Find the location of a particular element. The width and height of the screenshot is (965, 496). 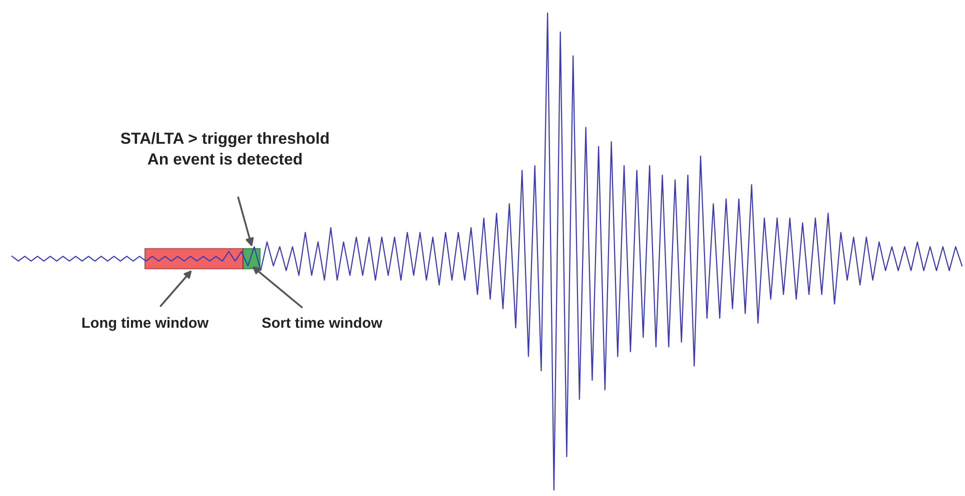

annotation: STA/LTA > trigger threshold An event is detected is located at coordinates (224, 148).